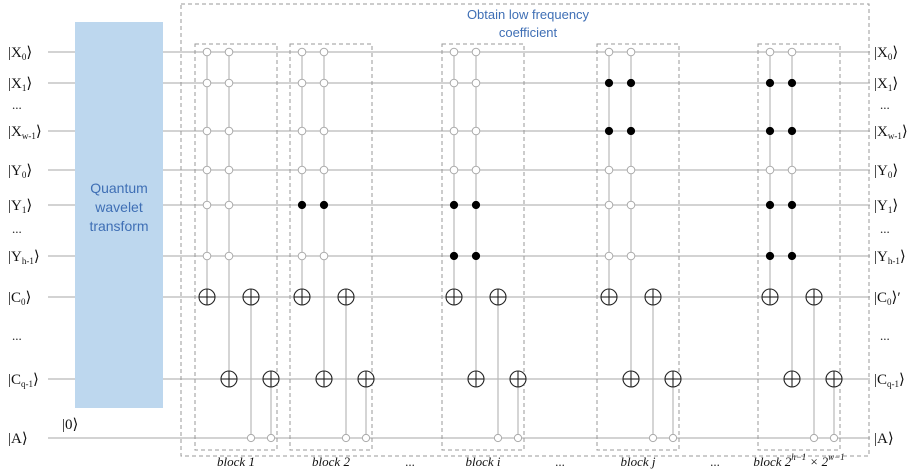 This screenshot has width=916, height=475. I want to click on input-ket: |Yh-1⟩, so click(24, 257).